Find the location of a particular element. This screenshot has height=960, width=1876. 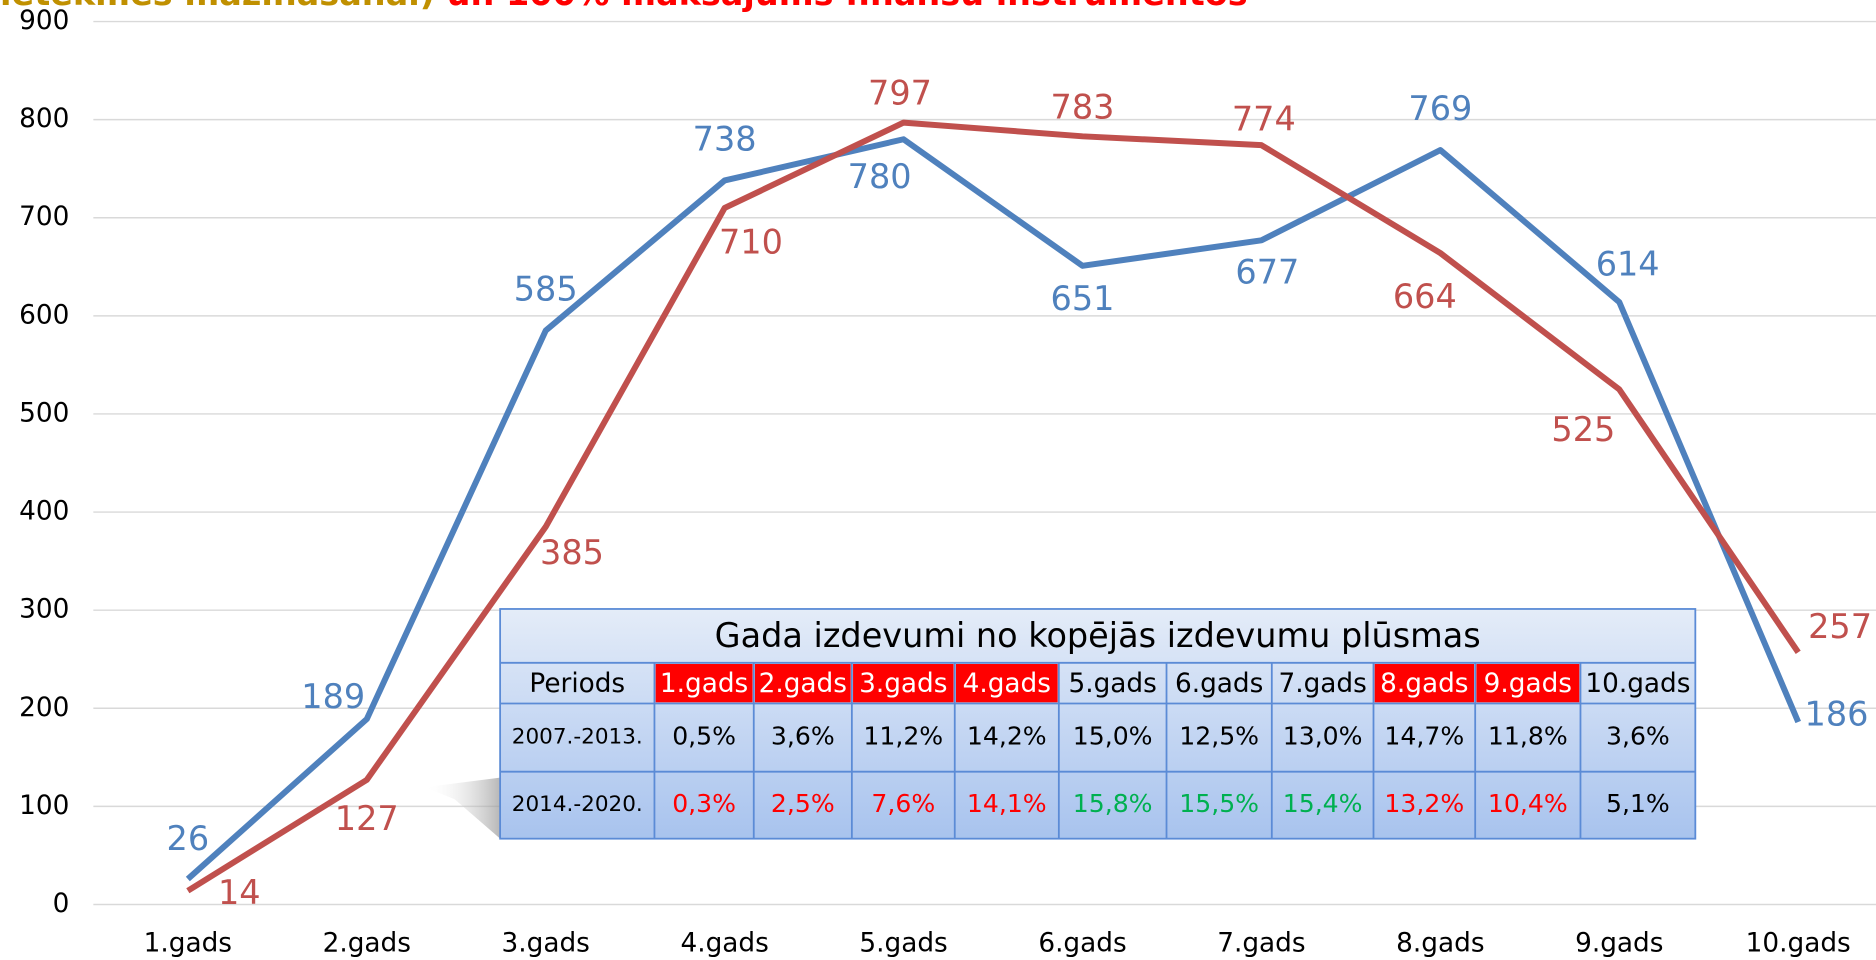

table-cell: 12,5% is located at coordinates (1219, 736).